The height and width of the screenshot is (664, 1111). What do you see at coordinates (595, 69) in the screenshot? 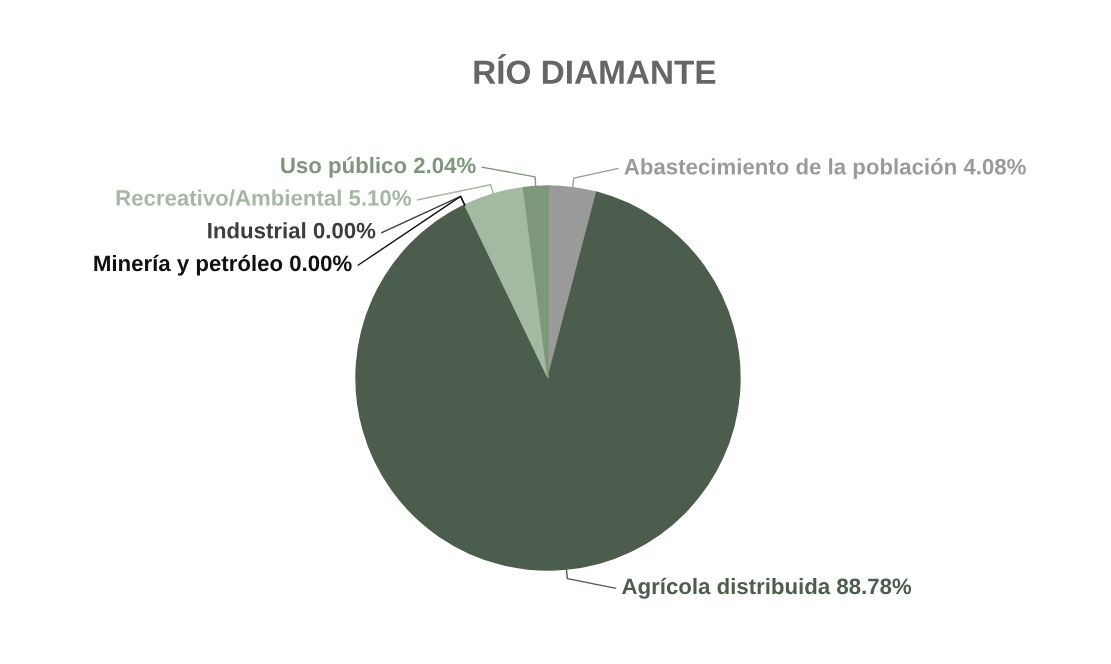
I see `chart-title: RÍO DIAMANTE` at bounding box center [595, 69].